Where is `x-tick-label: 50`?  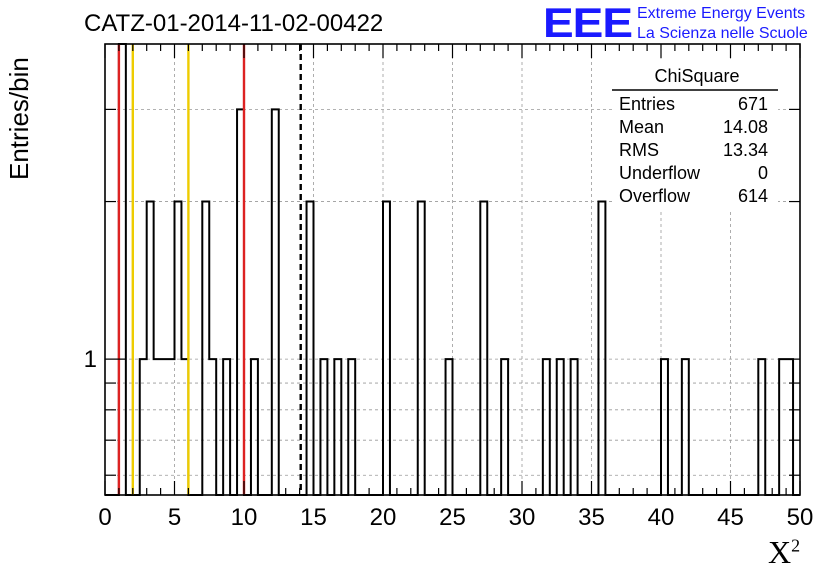
x-tick-label: 50 is located at coordinates (800, 517).